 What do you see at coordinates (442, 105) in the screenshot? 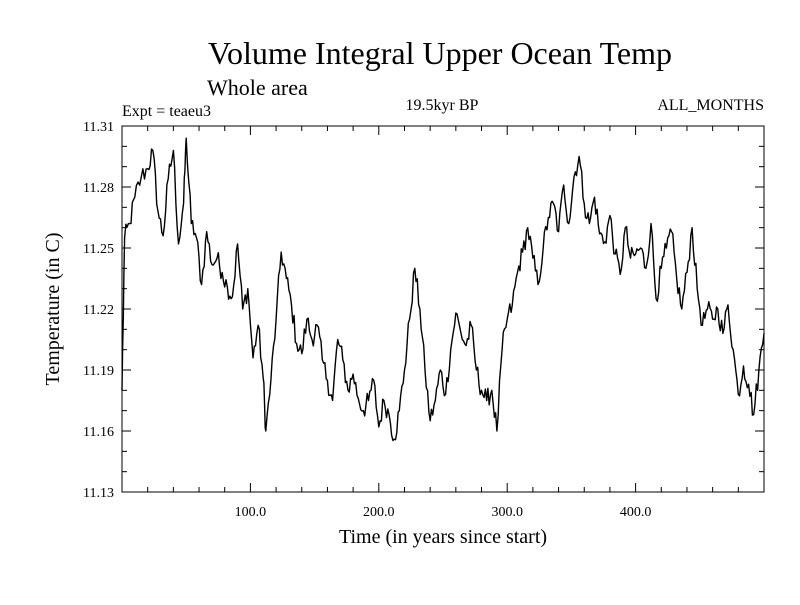
I see `period-label: 19.5kyr BP` at bounding box center [442, 105].